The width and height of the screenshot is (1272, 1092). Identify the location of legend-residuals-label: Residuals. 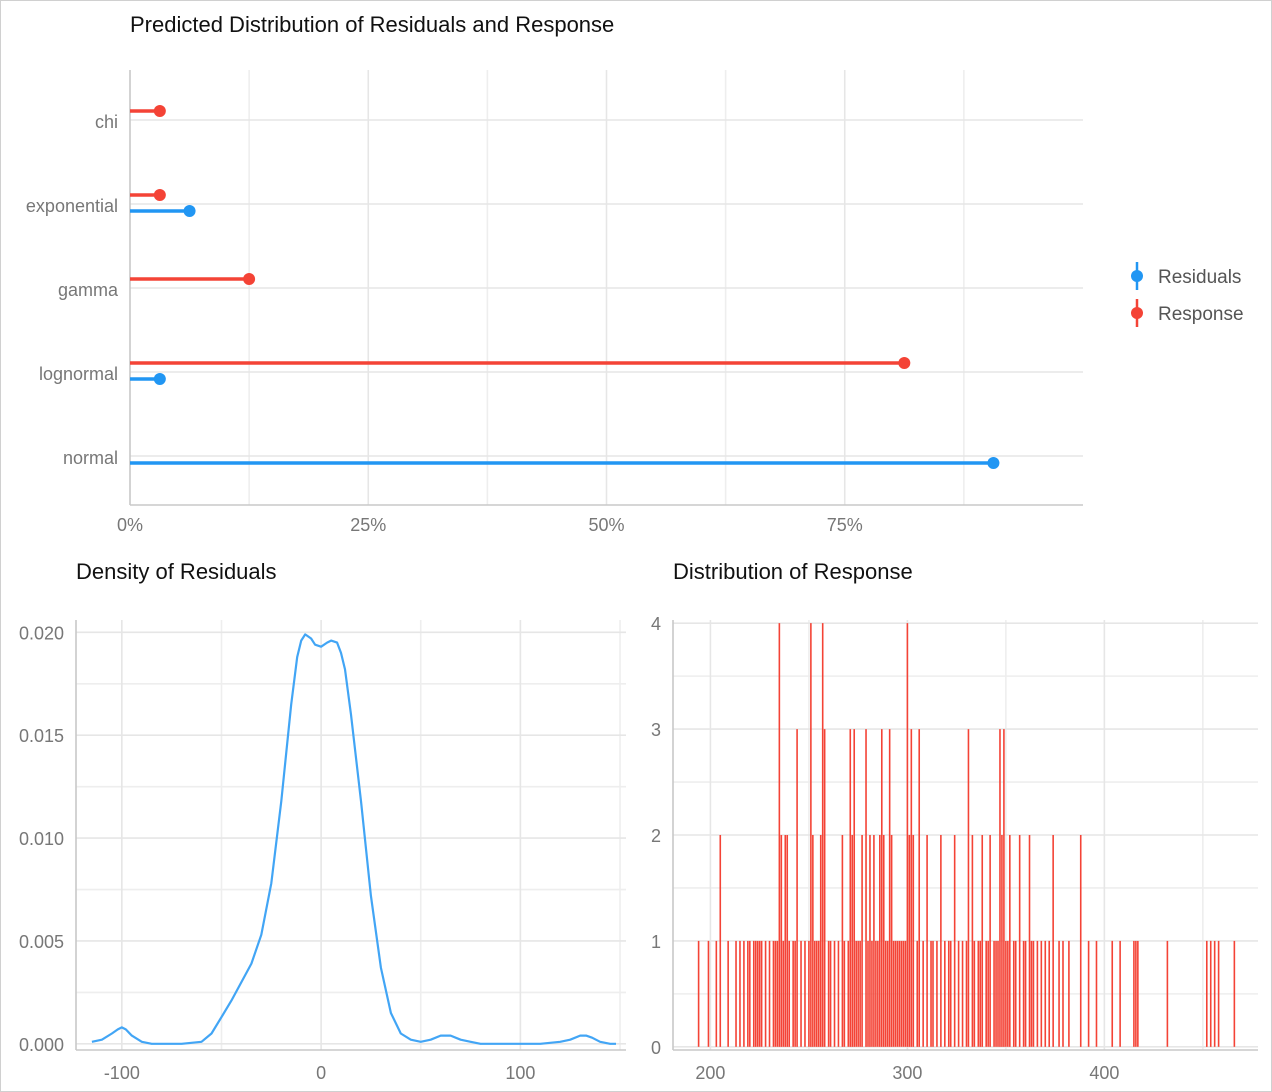
(1199, 277).